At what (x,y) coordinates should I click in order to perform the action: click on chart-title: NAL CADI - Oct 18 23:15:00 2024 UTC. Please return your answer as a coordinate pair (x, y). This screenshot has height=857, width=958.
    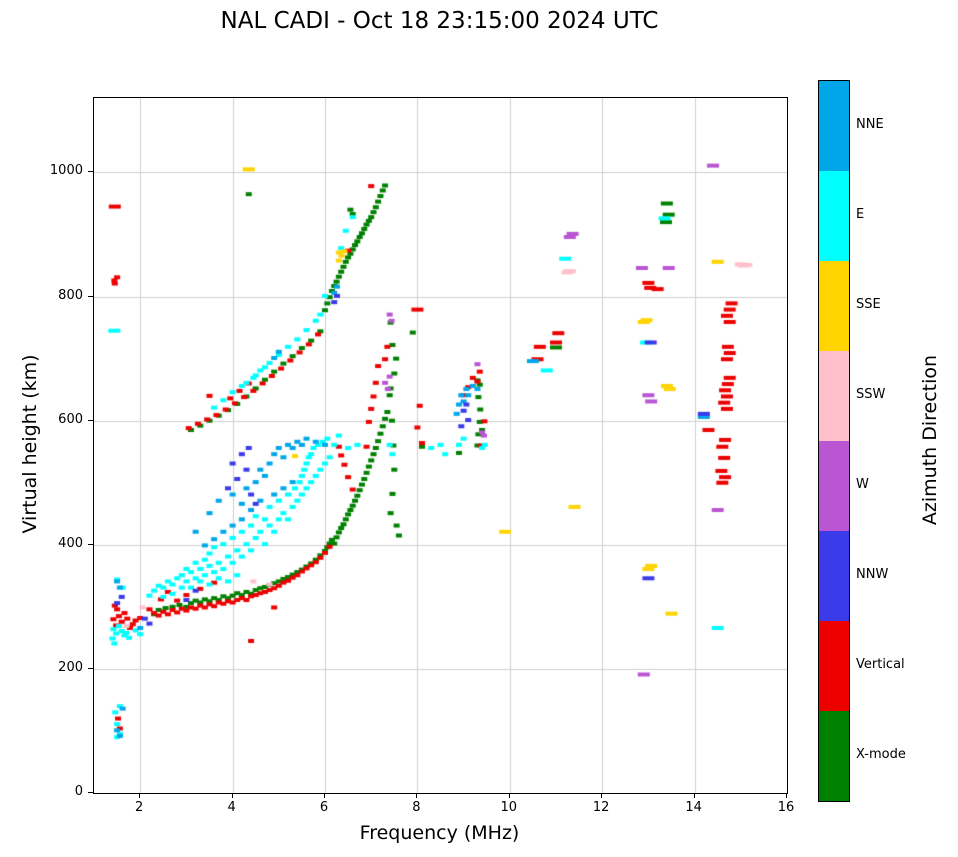
    Looking at the image, I should click on (439, 21).